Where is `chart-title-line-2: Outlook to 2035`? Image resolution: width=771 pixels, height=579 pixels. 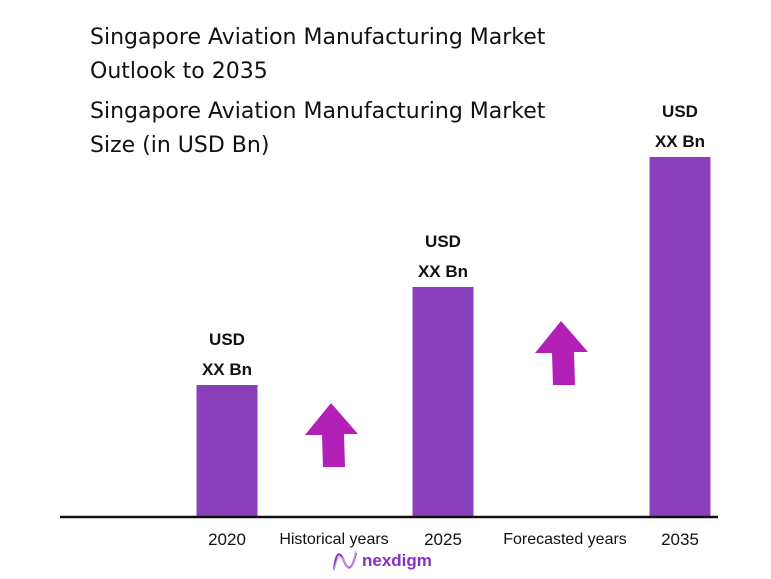 chart-title-line-2: Outlook to 2035 is located at coordinates (179, 71).